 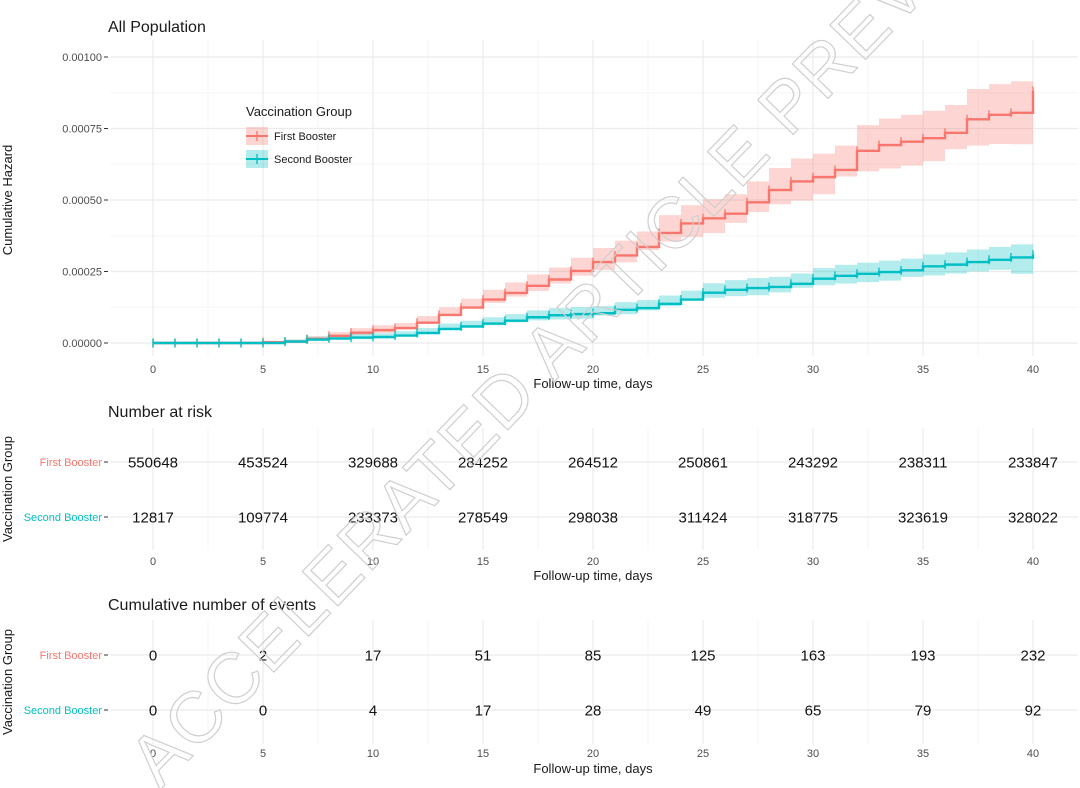 What do you see at coordinates (1033, 463) in the screenshot?
I see `table-cell: 233847` at bounding box center [1033, 463].